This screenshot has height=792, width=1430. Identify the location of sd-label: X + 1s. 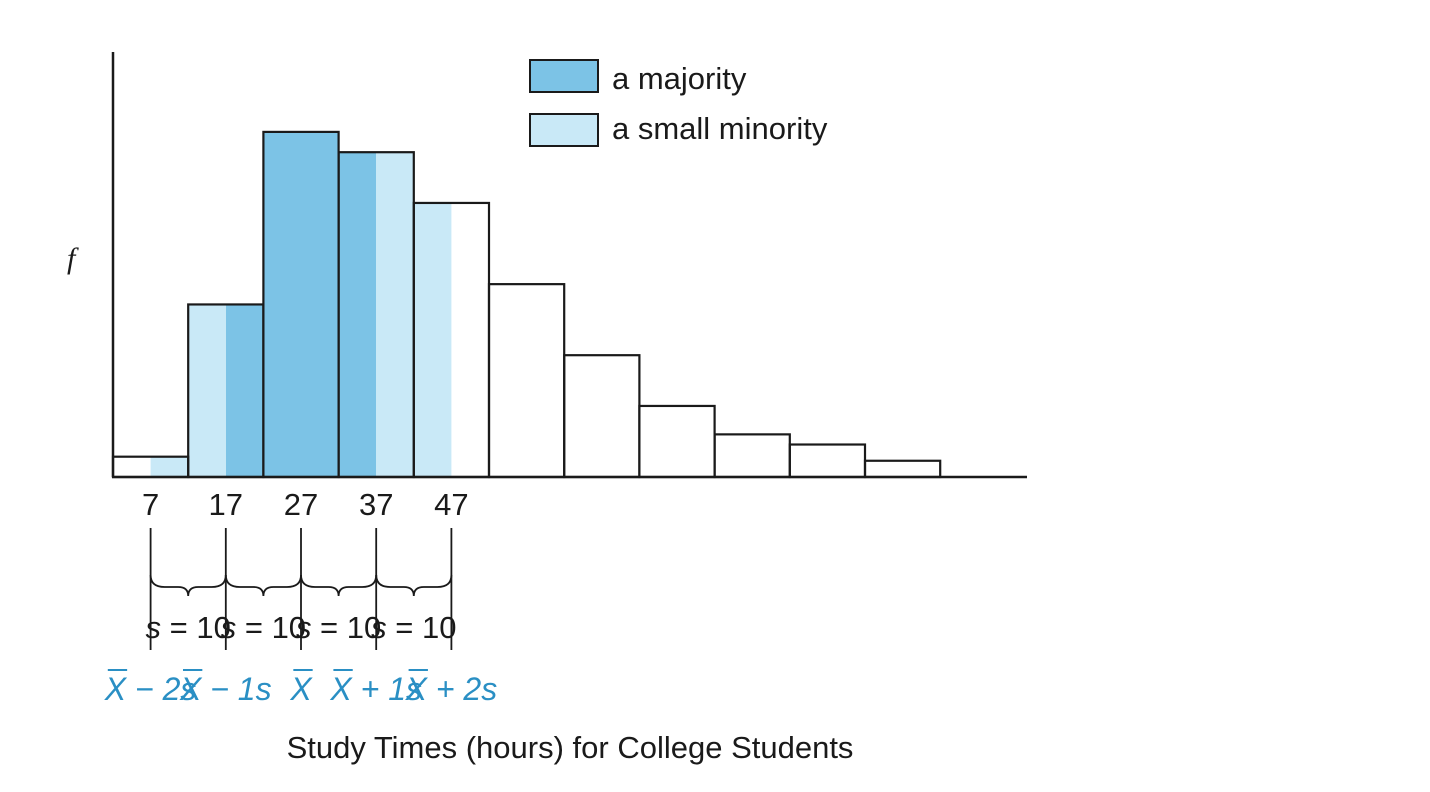
(375, 688).